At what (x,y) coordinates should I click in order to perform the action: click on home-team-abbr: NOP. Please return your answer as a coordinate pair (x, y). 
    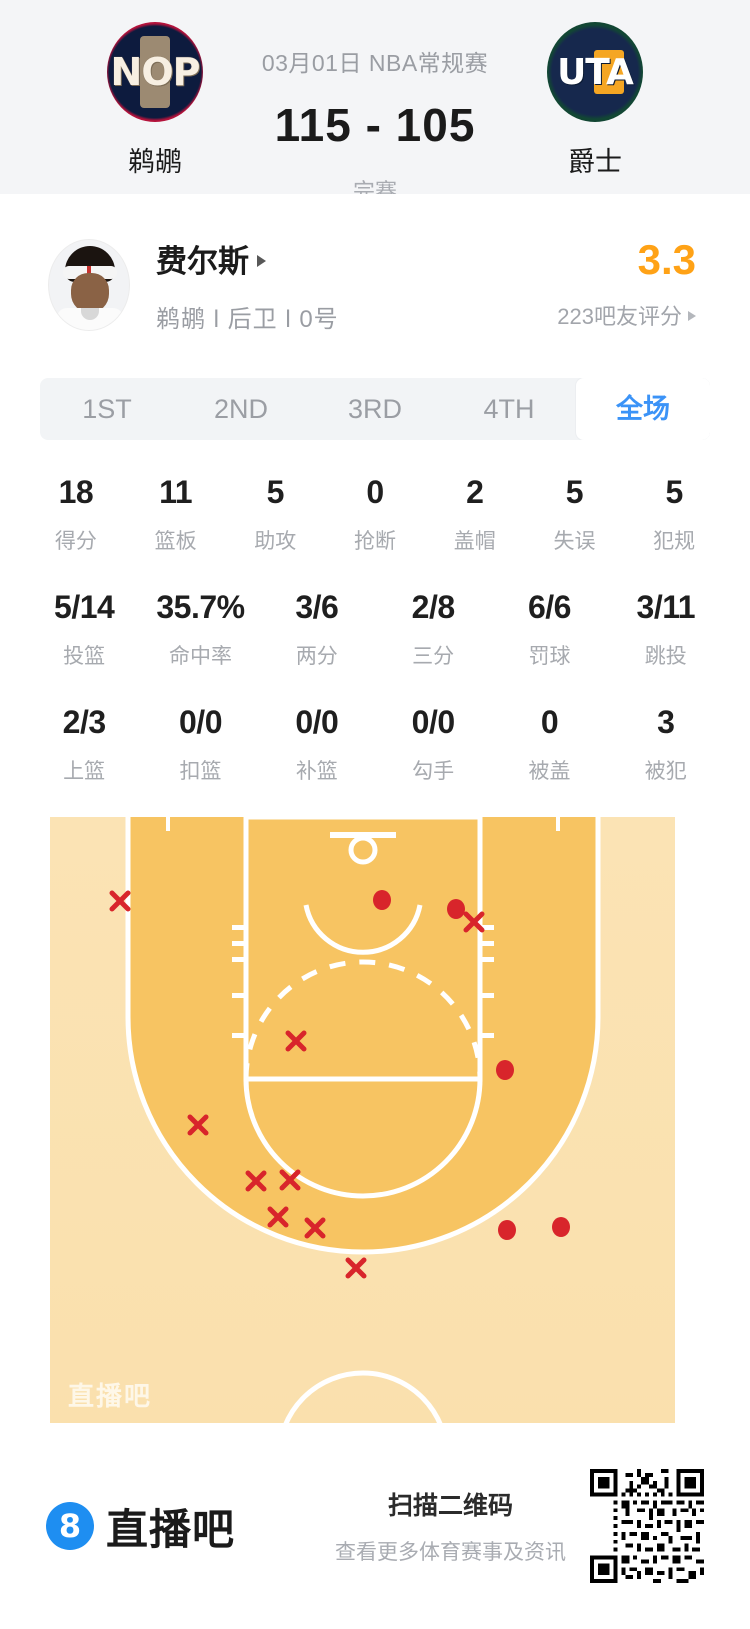
    Looking at the image, I should click on (155, 72).